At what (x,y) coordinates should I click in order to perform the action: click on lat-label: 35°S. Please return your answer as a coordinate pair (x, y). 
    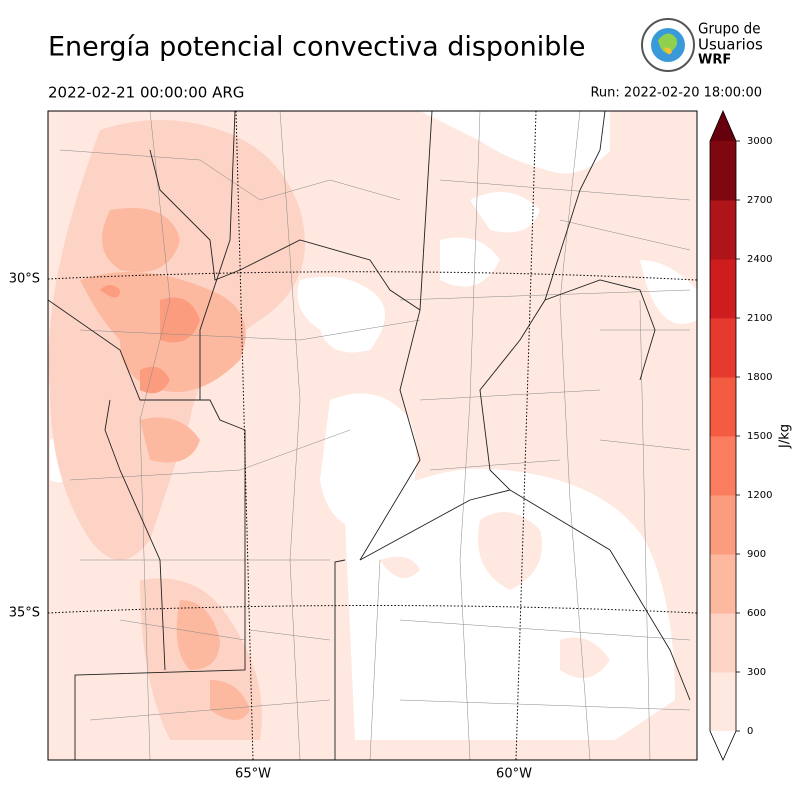
    Looking at the image, I should click on (24, 613).